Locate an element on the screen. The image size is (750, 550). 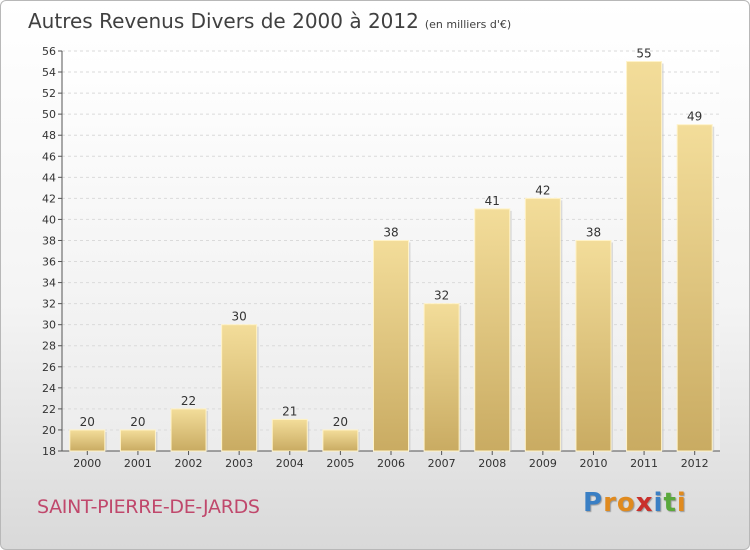
y-tick-label: 26 is located at coordinates (49, 367).